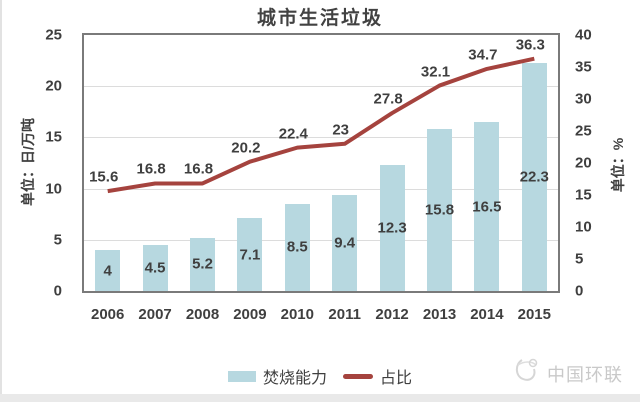  Describe the element at coordinates (435, 72) in the screenshot. I see `line-value-label: 32.1` at that location.